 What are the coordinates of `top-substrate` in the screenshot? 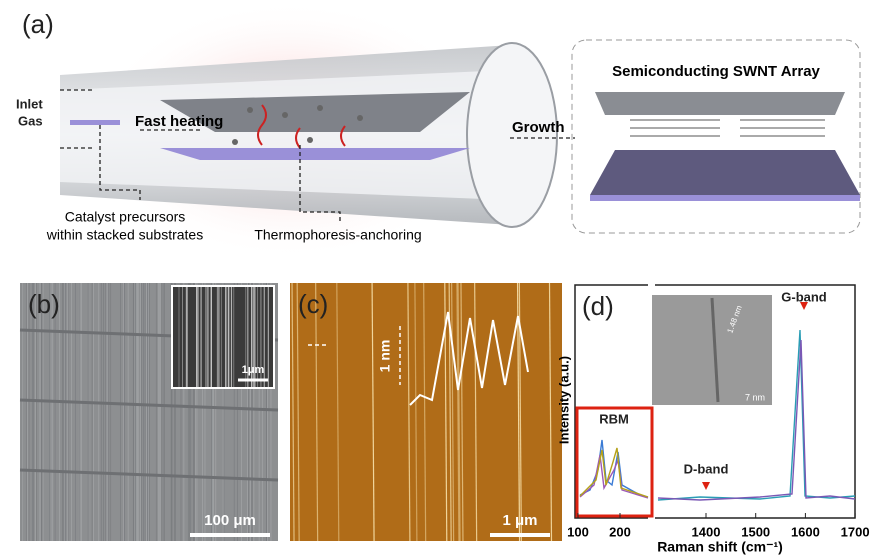 It's located at (315, 112).